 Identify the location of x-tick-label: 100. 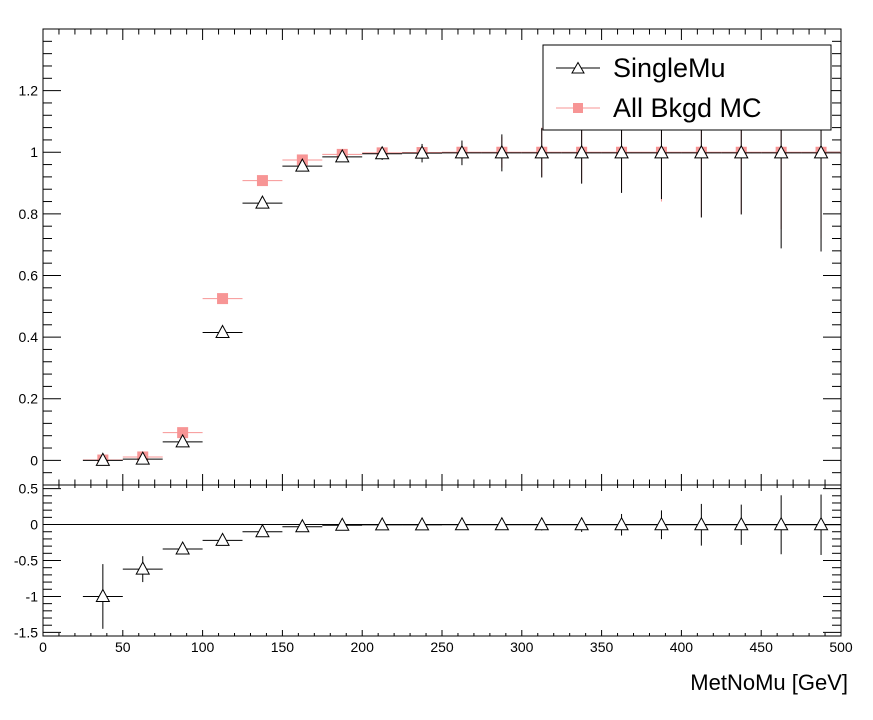
(203, 647).